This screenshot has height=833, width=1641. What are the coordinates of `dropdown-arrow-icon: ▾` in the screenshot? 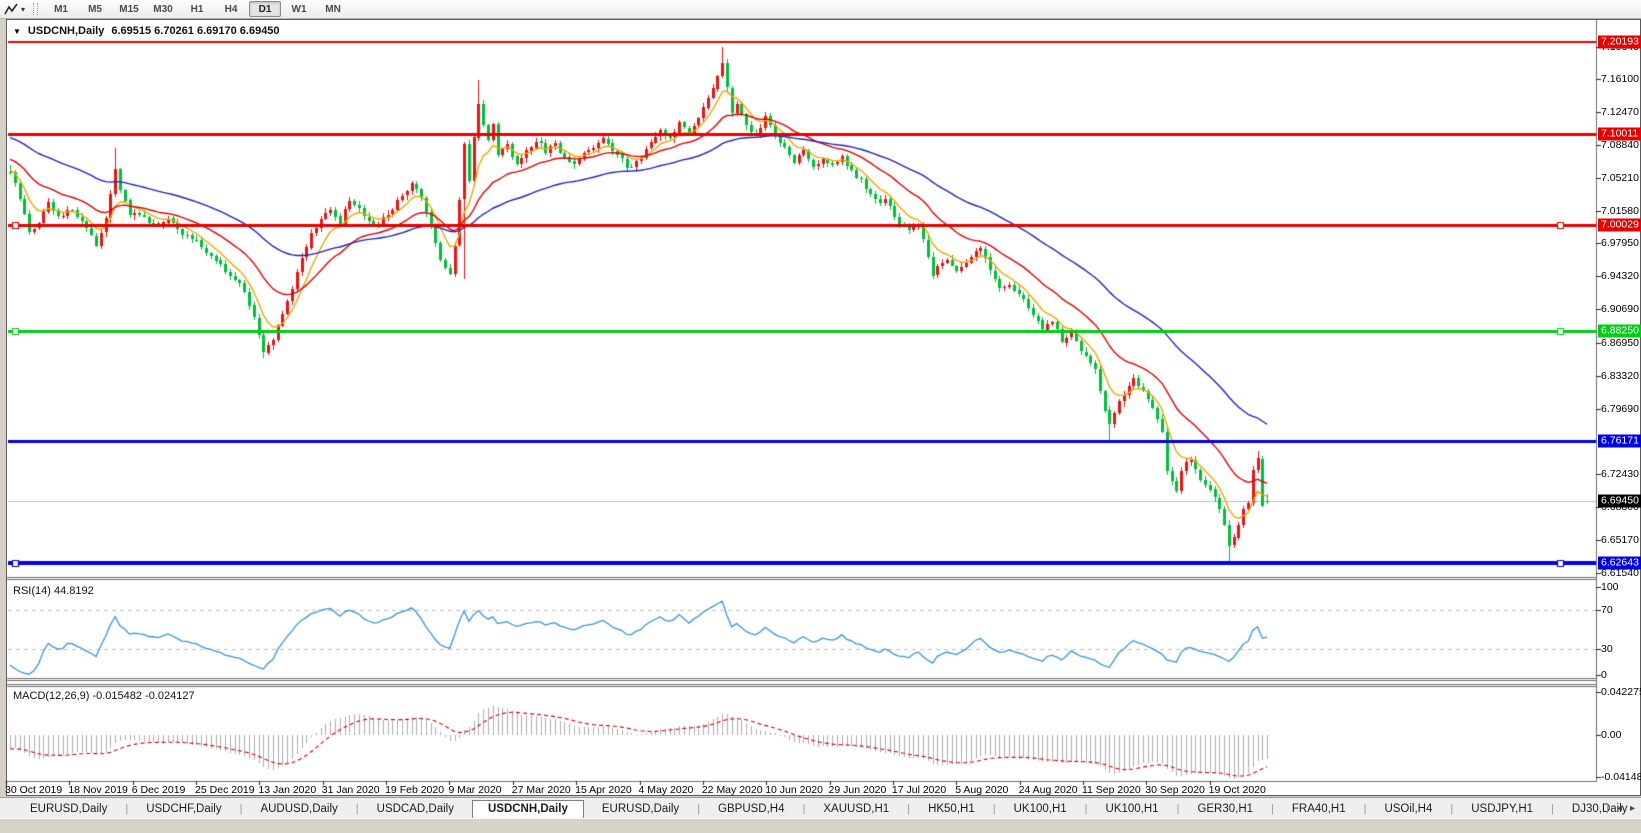 It's located at (23, 9).